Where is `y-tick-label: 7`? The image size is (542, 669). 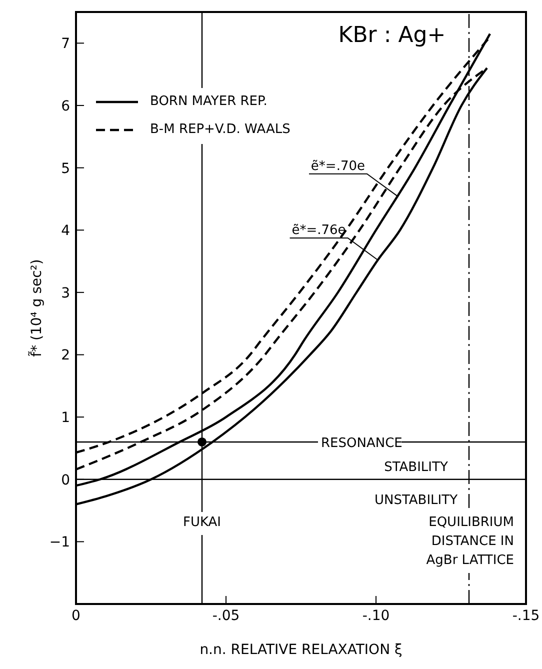 y-tick-label: 7 is located at coordinates (65, 44).